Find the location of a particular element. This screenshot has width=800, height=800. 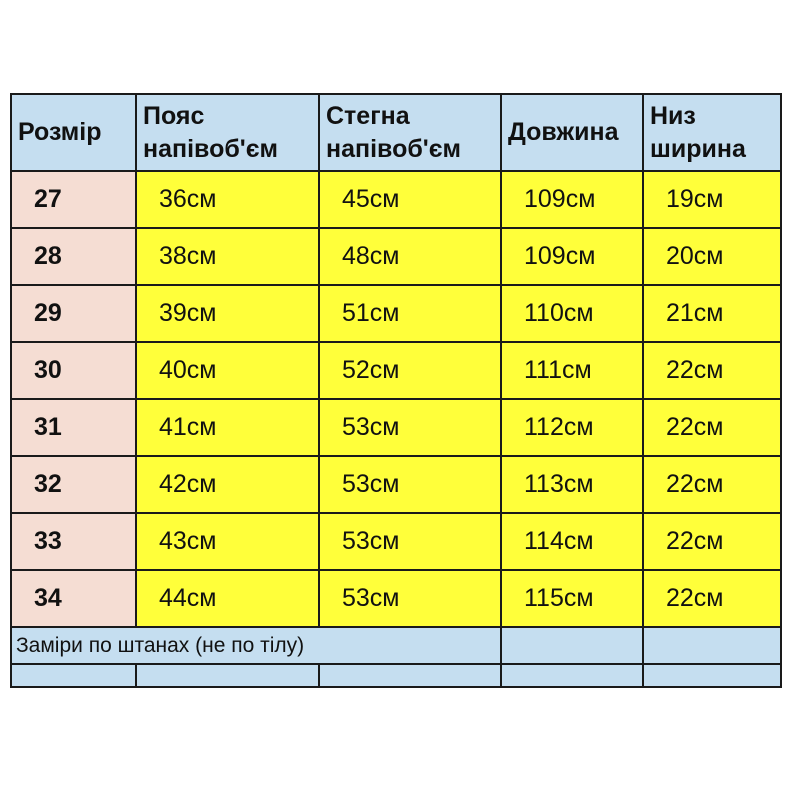

cell-bottom-width: 21см is located at coordinates (712, 313).